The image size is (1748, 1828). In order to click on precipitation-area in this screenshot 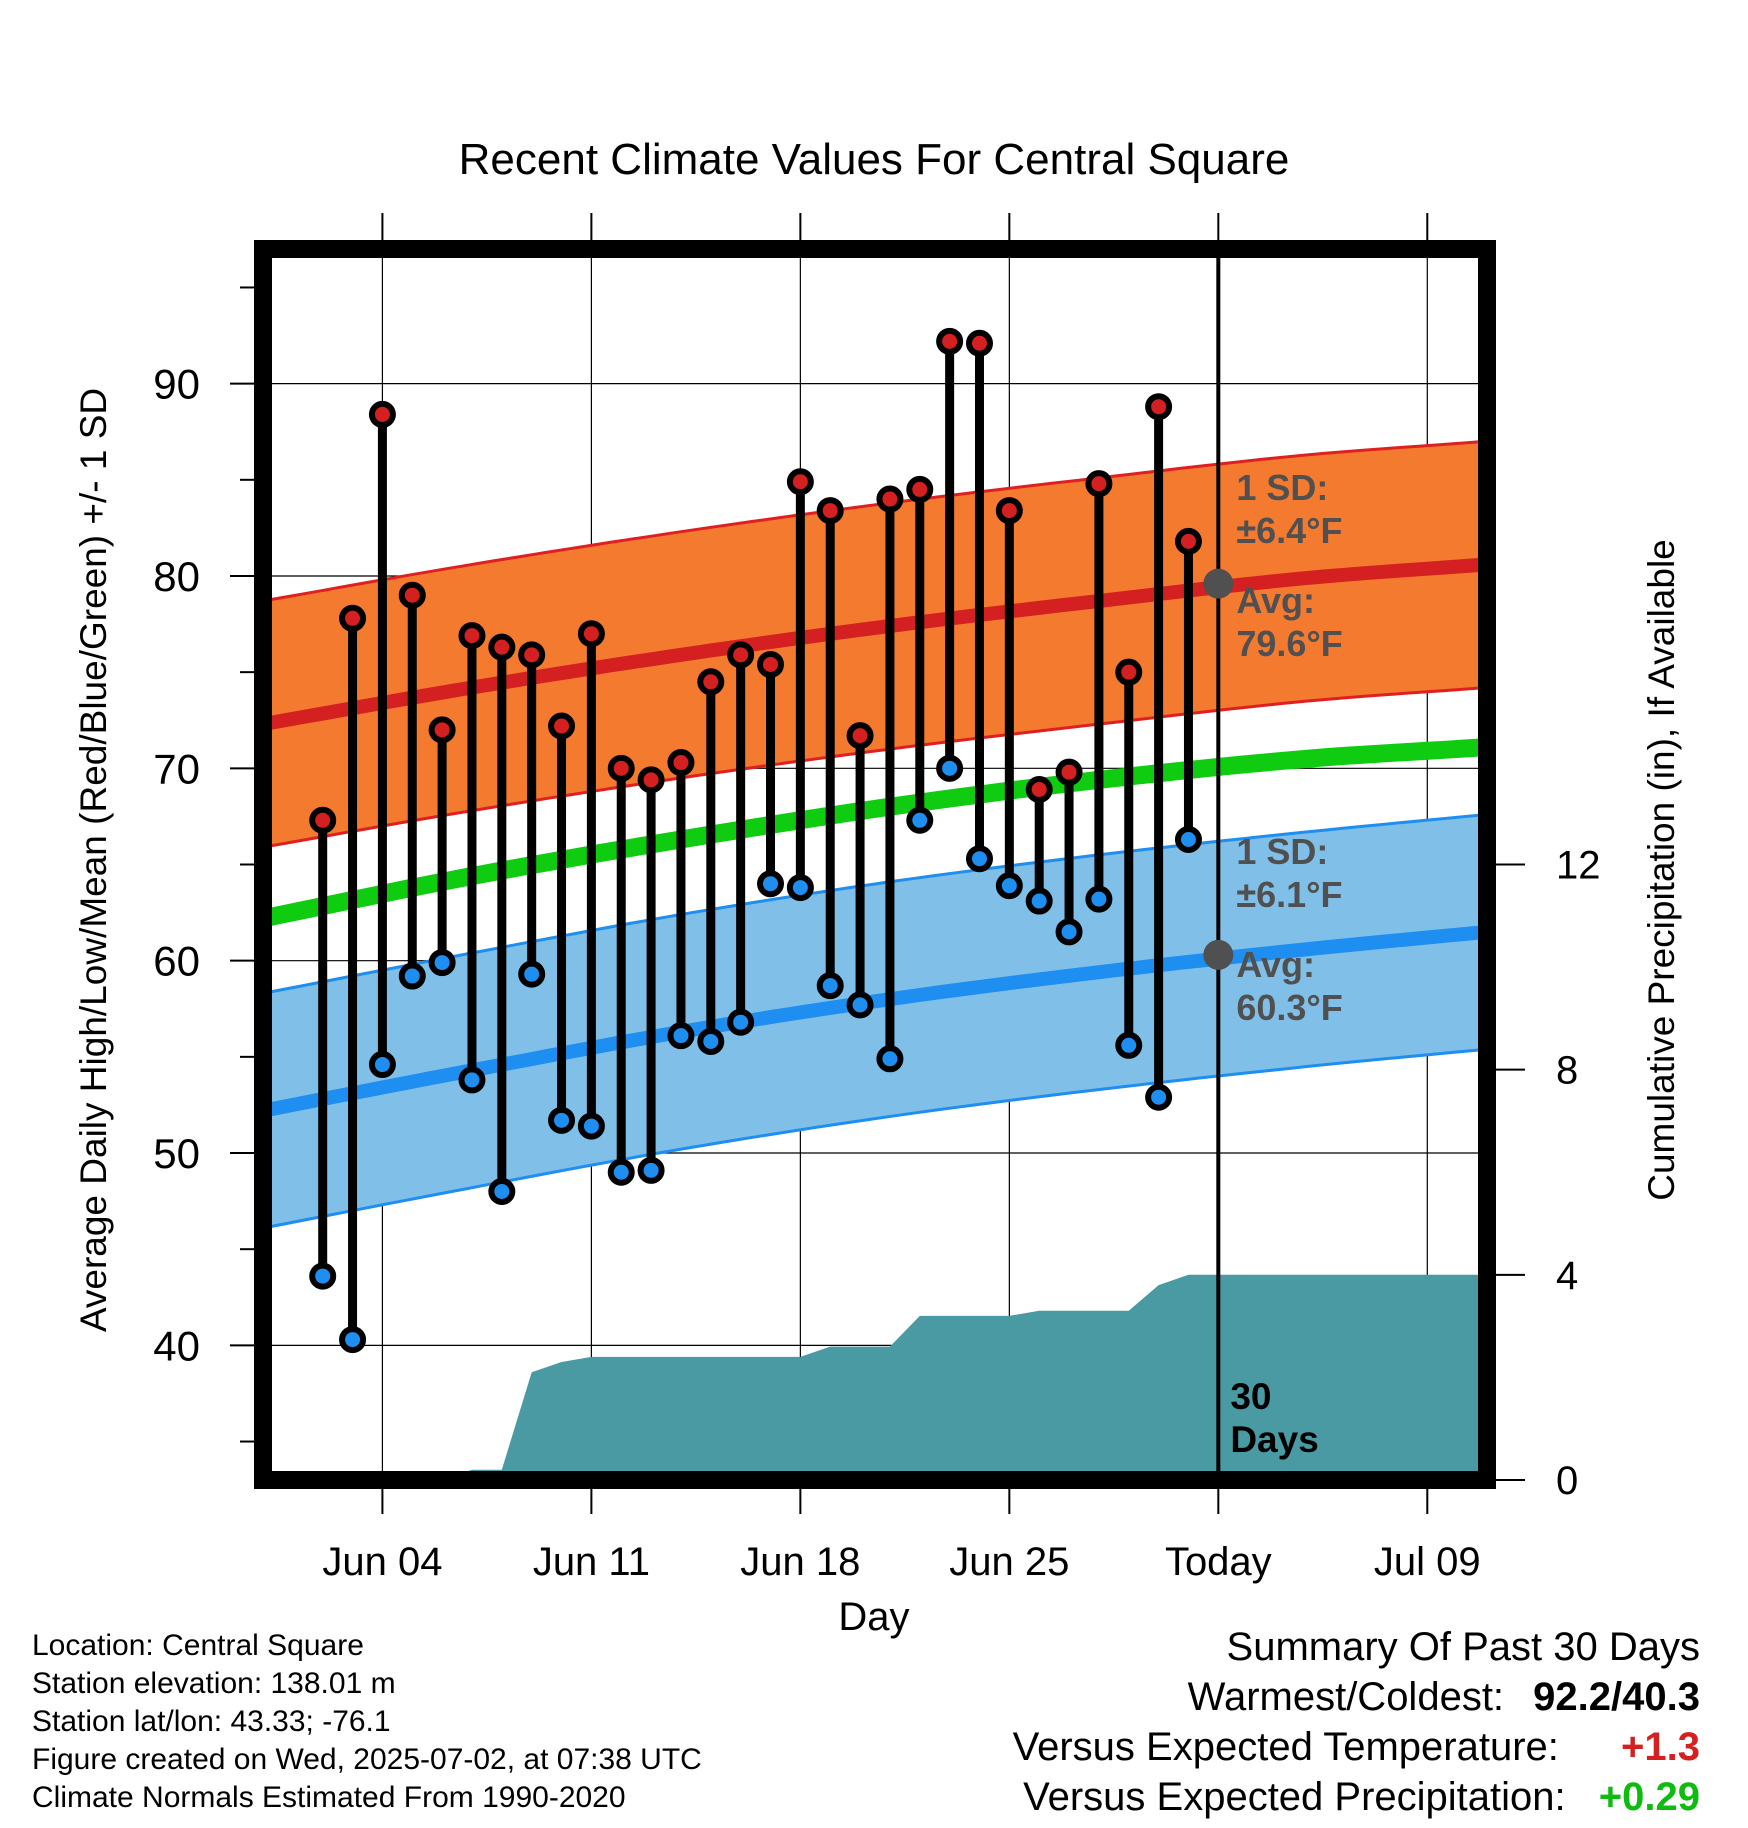, I will do `click(905, 1377)`.